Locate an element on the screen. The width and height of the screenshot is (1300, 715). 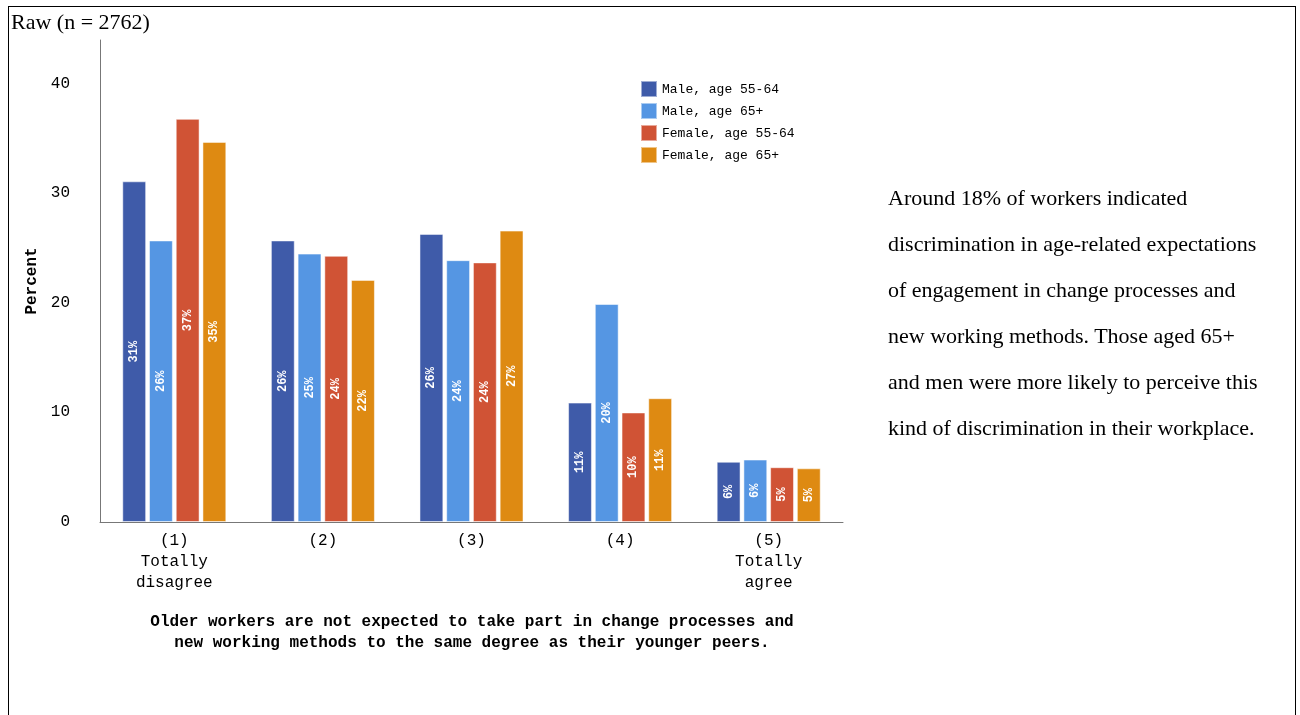
y-tick-label: 0 is located at coordinates (65, 522).